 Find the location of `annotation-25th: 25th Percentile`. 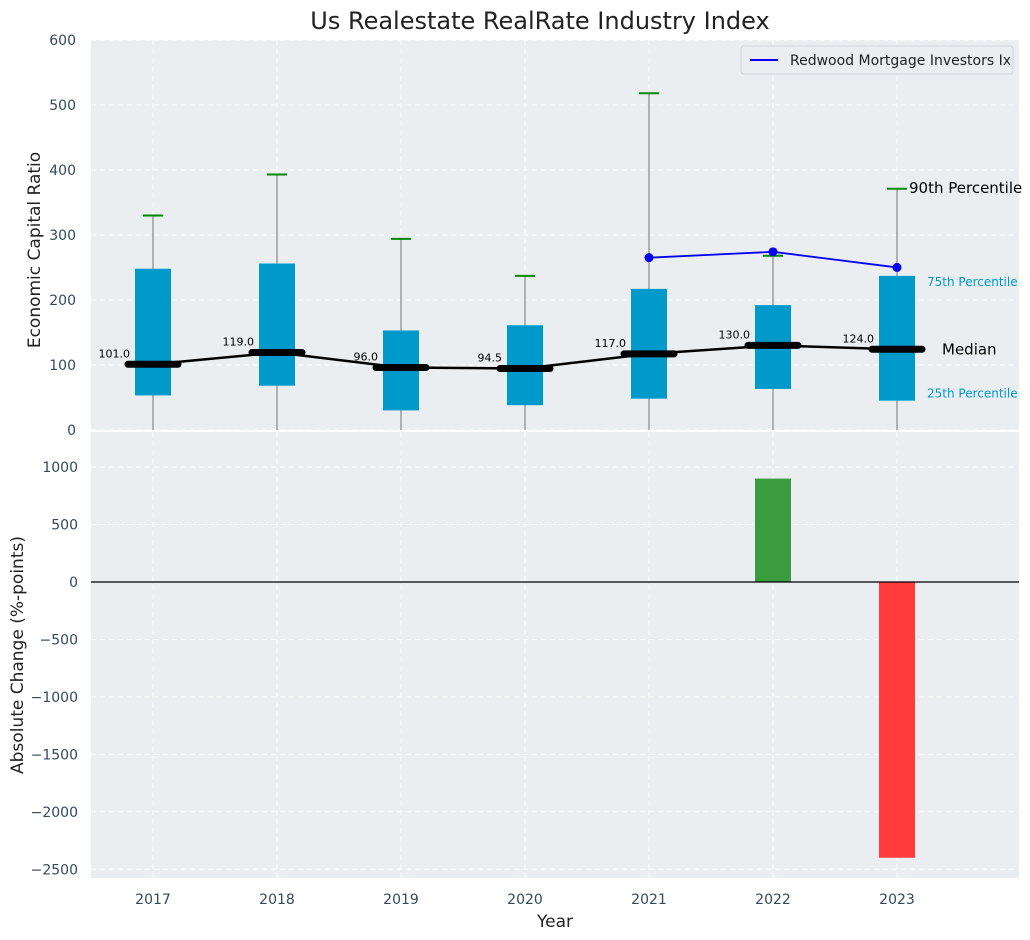

annotation-25th: 25th Percentile is located at coordinates (972, 394).